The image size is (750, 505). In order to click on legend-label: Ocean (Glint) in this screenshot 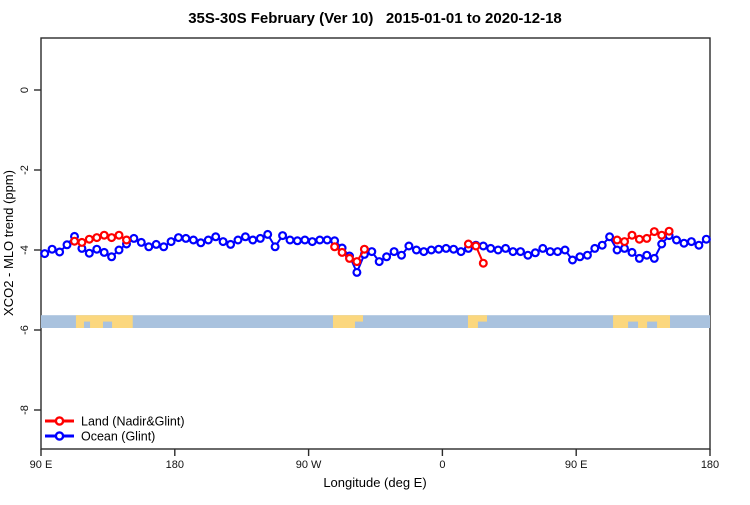, I will do `click(118, 437)`.